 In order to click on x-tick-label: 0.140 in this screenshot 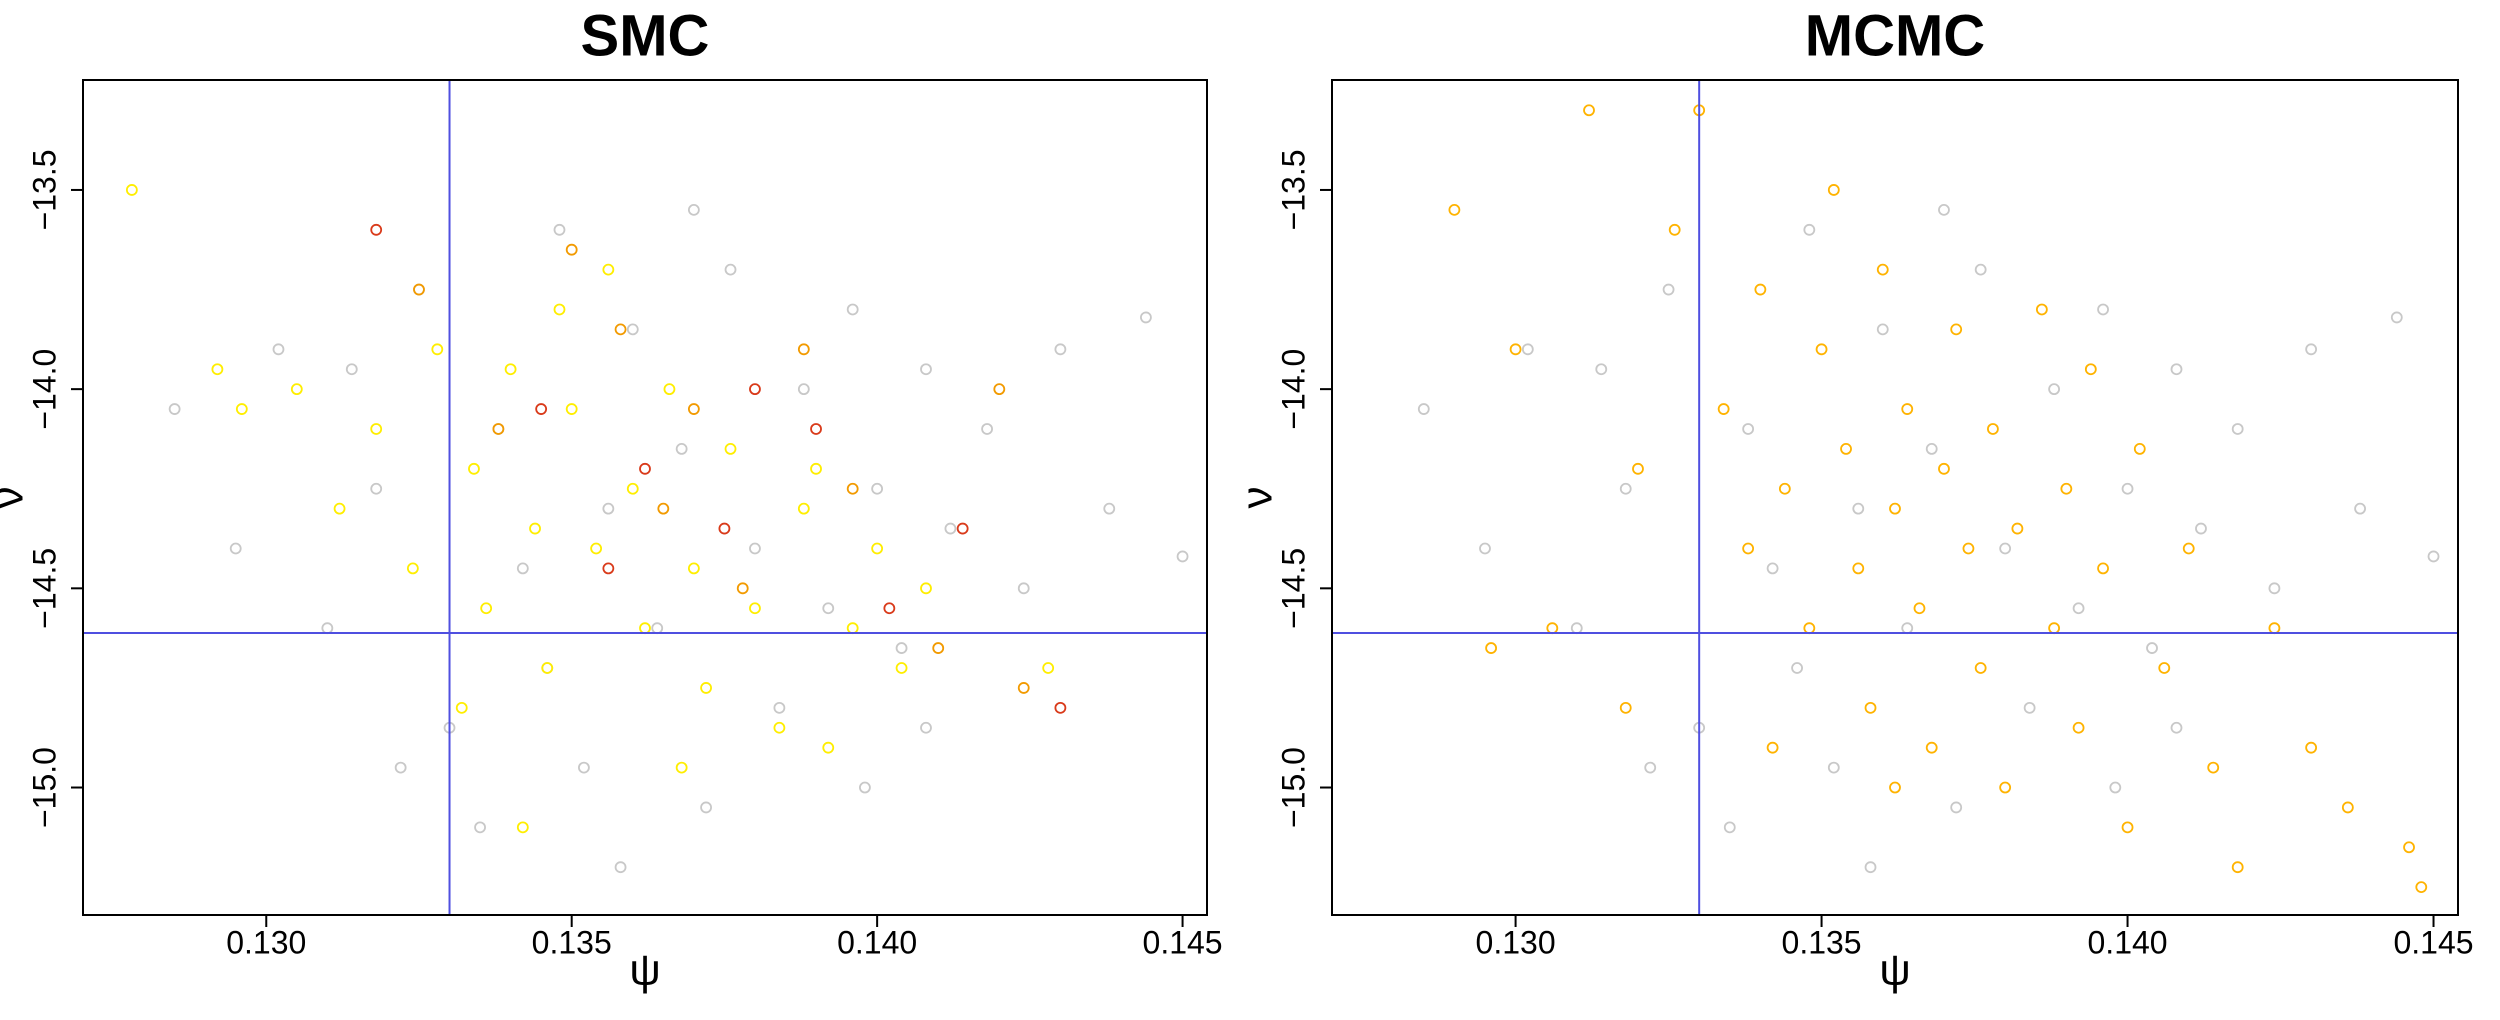, I will do `click(877, 942)`.